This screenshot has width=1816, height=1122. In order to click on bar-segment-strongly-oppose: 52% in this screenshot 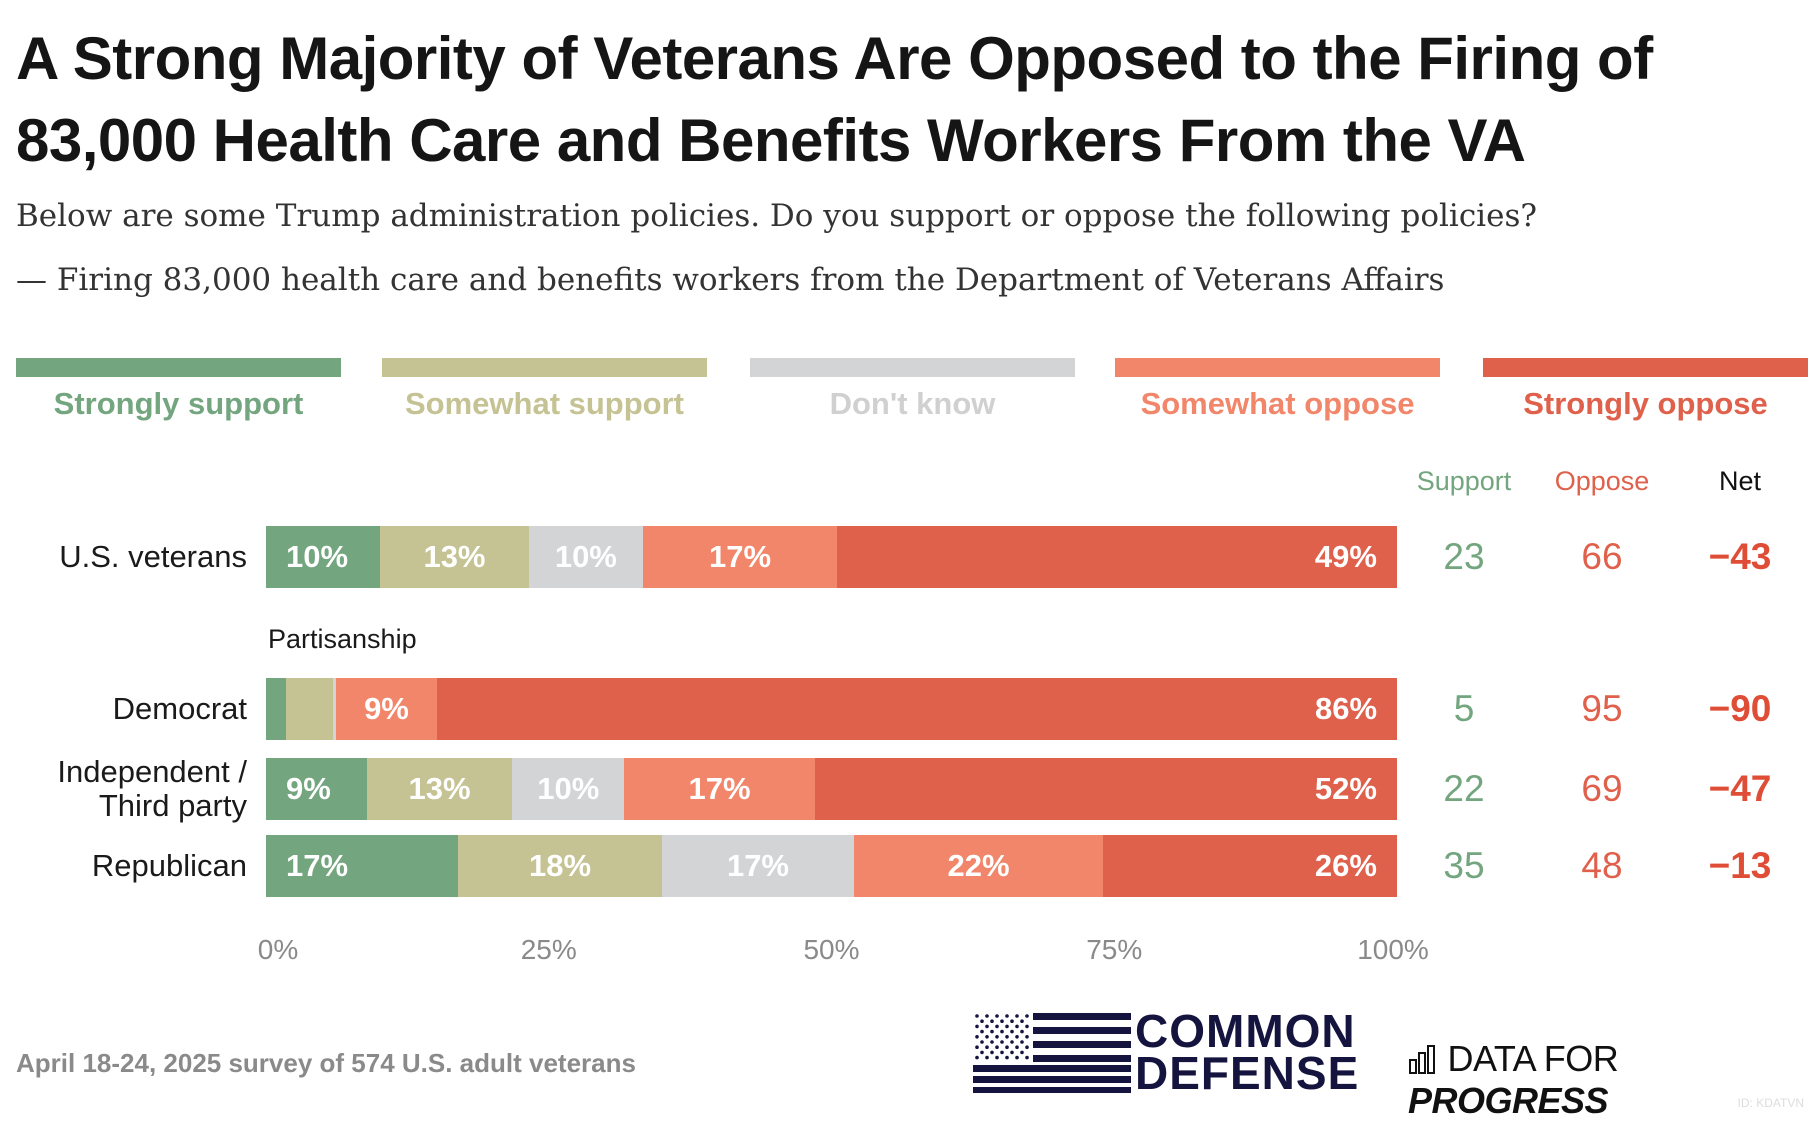, I will do `click(1105, 789)`.